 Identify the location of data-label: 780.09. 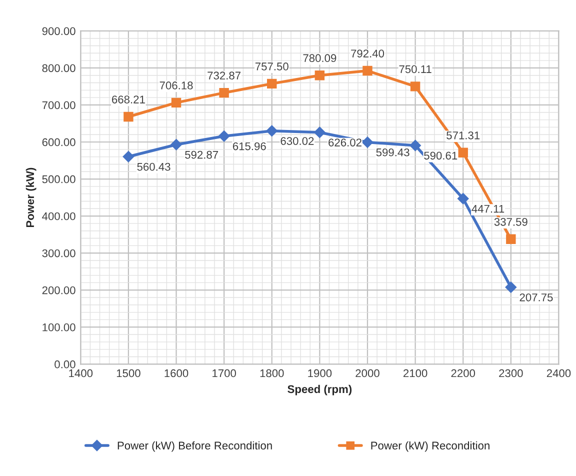
(319, 58).